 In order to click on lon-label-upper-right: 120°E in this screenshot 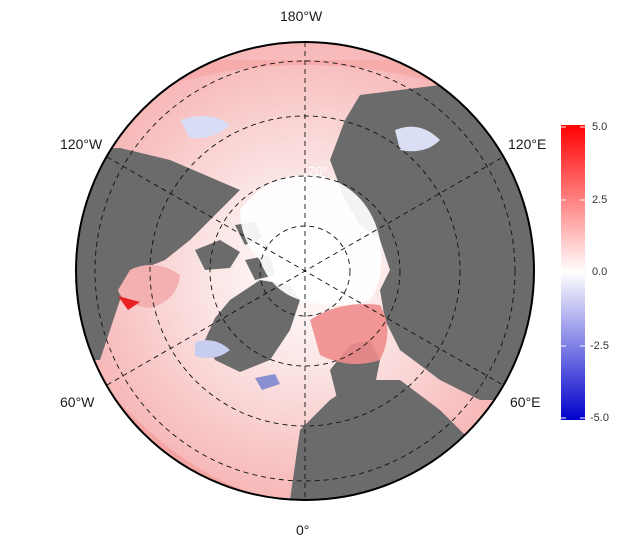, I will do `click(527, 144)`.